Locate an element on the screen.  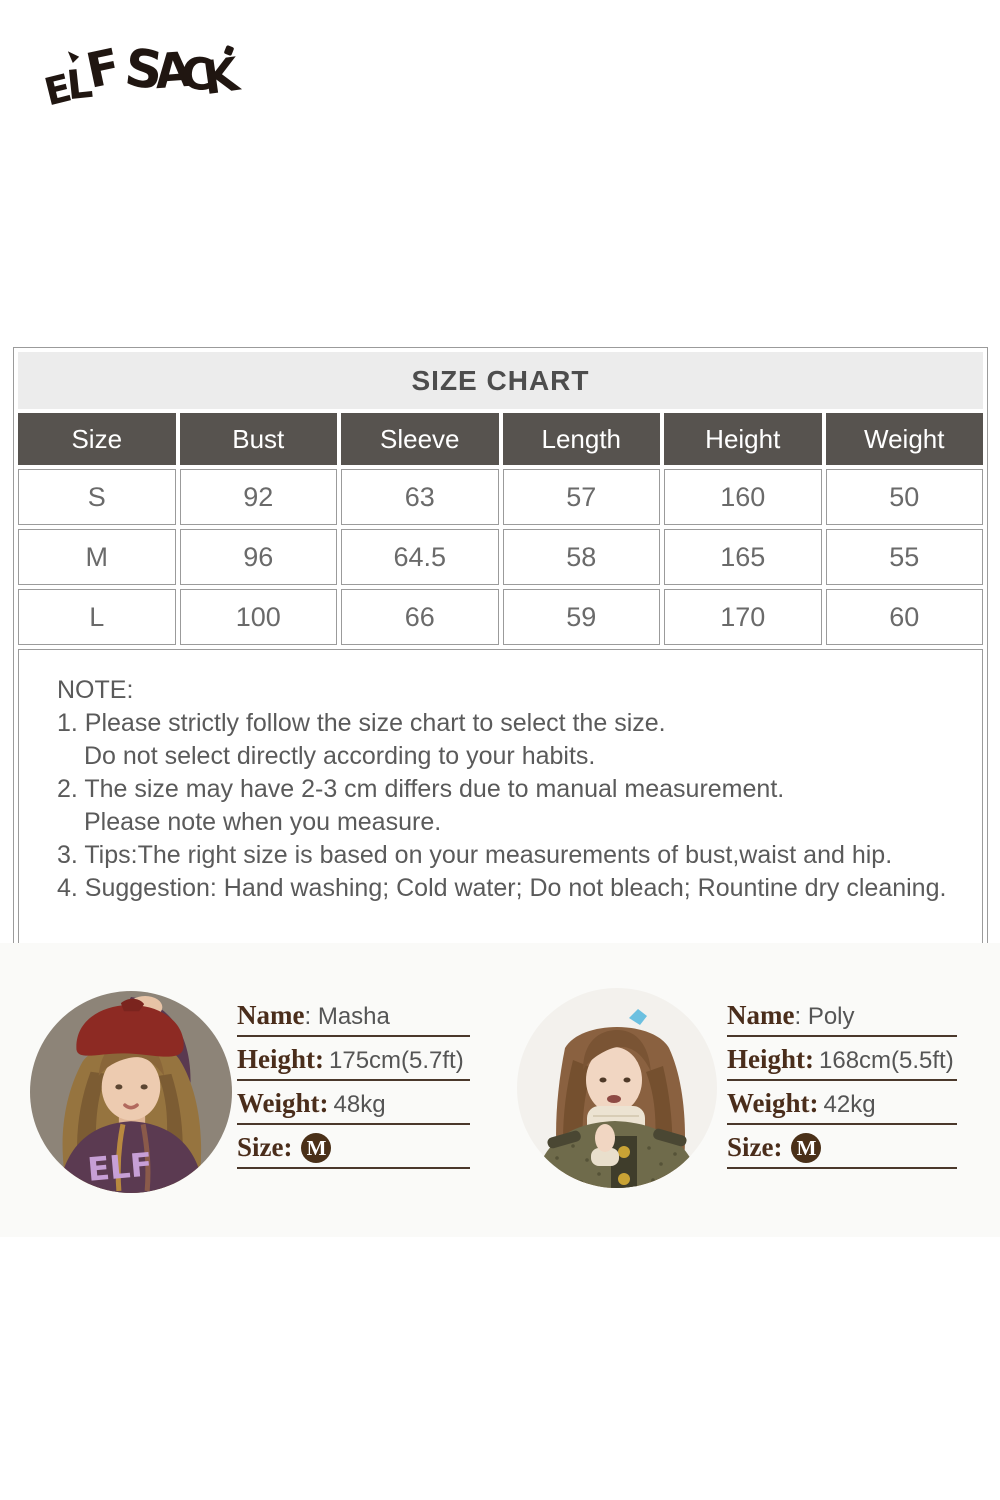
weight-row: Weight: 42kg is located at coordinates (842, 1103).